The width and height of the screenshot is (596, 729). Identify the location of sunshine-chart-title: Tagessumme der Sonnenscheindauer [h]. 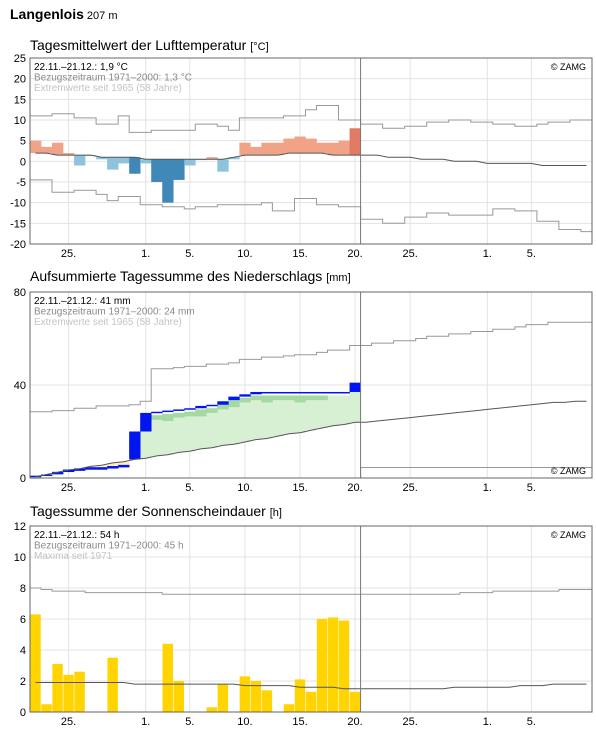
(156, 511).